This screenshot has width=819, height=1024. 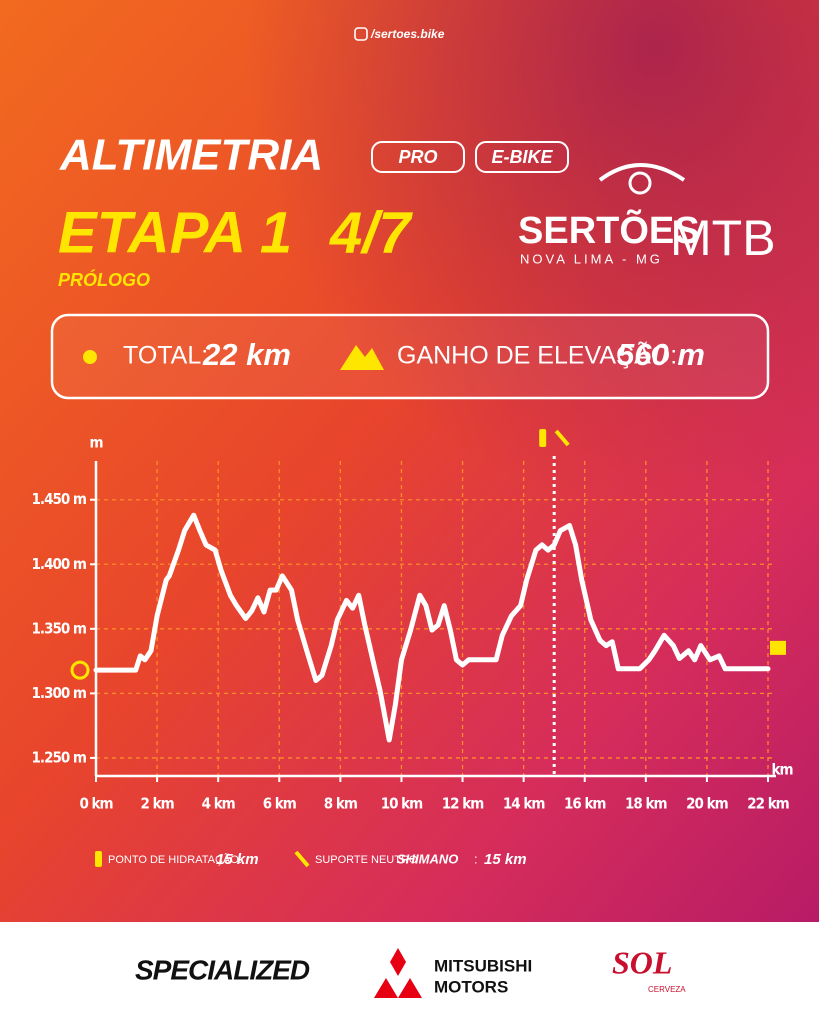 What do you see at coordinates (371, 232) in the screenshot?
I see `stage-count: 4/7` at bounding box center [371, 232].